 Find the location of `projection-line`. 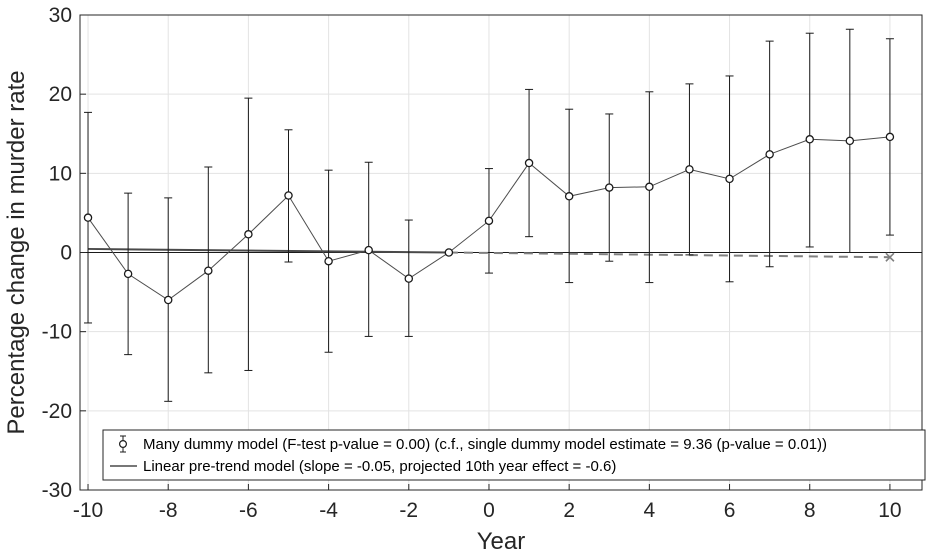

projection-line is located at coordinates (669, 255).